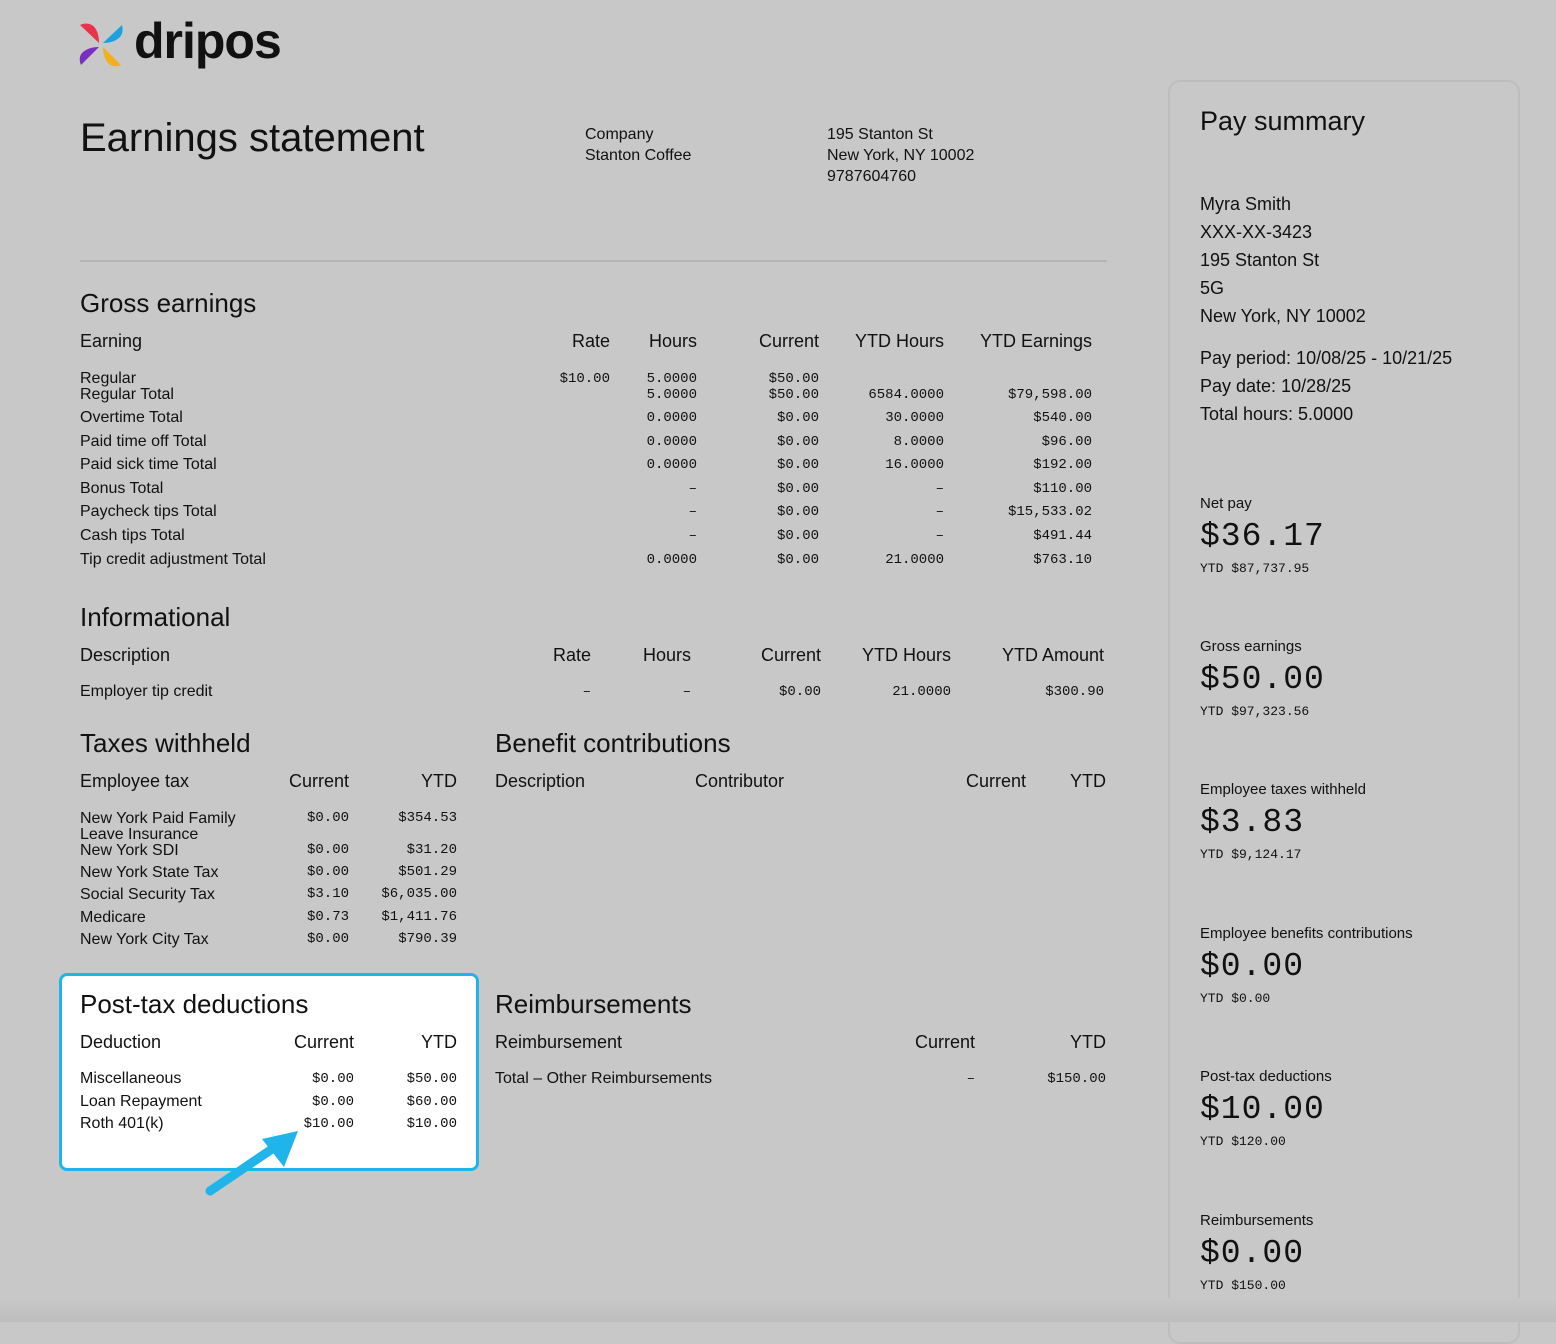 This screenshot has height=1344, width=1556. What do you see at coordinates (427, 818) in the screenshot?
I see `tax-ytd: $354.53` at bounding box center [427, 818].